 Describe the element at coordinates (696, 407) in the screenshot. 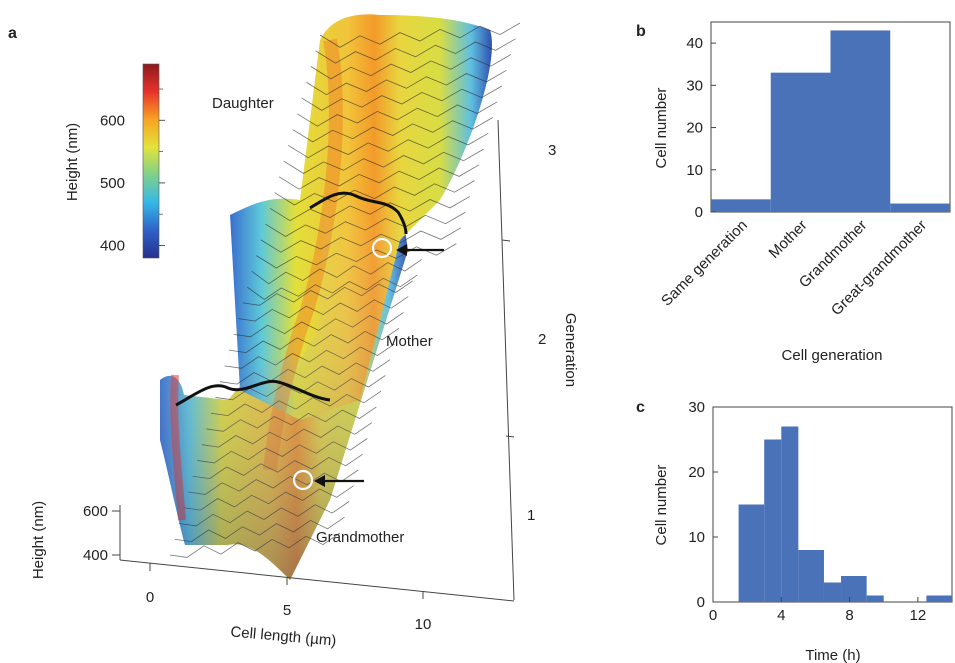

I see `chart-c-ytick-label: 30` at that location.